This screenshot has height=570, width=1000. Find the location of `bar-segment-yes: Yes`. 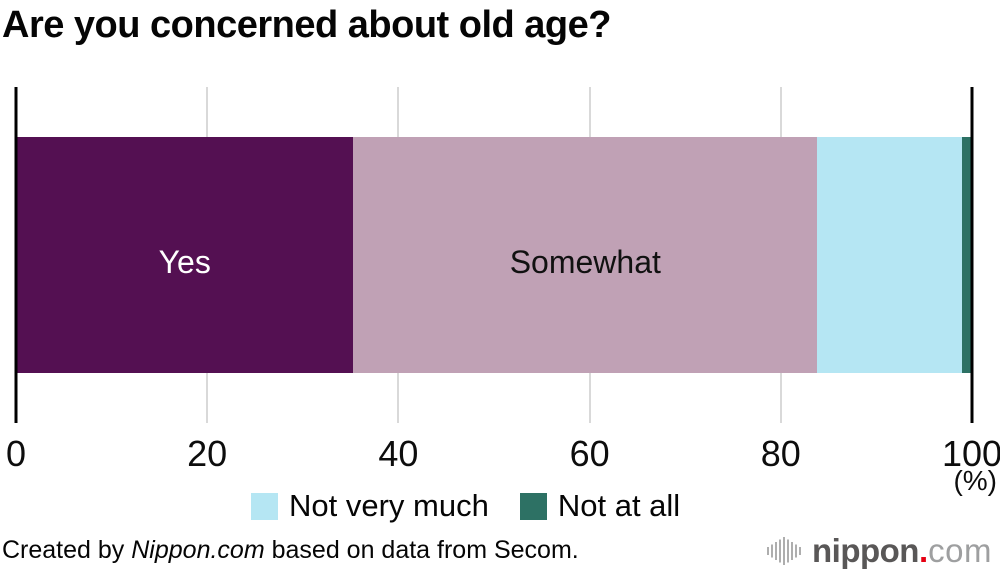

bar-segment-yes: Yes is located at coordinates (185, 255).